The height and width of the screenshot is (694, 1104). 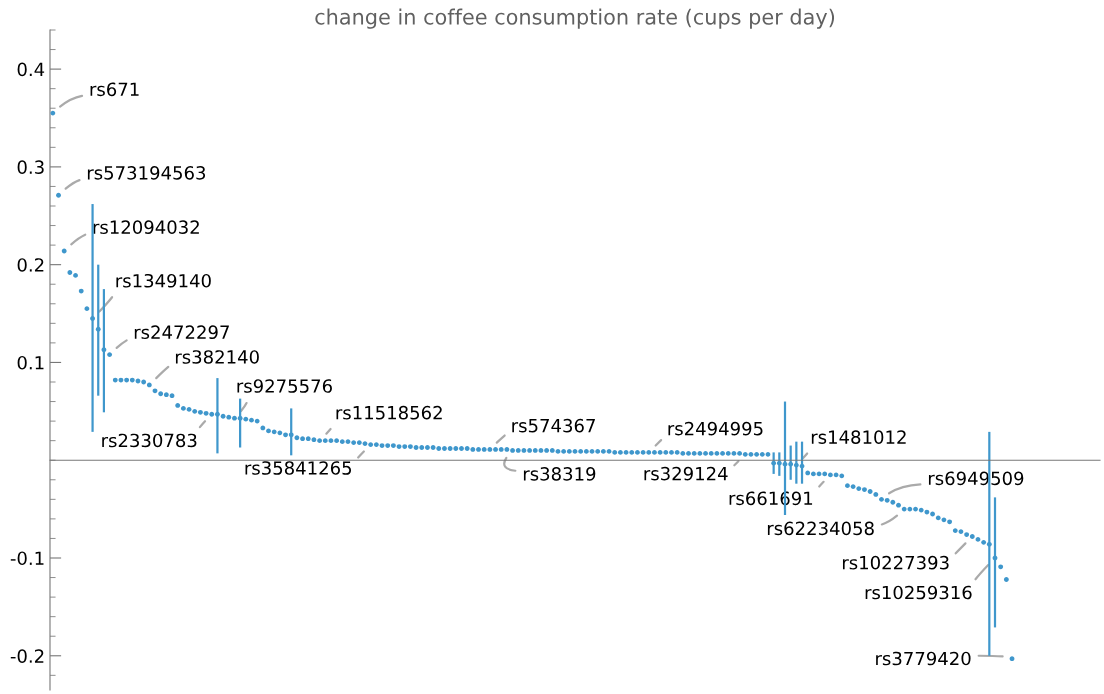 What do you see at coordinates (114, 89) in the screenshot?
I see `annotation: rs671` at bounding box center [114, 89].